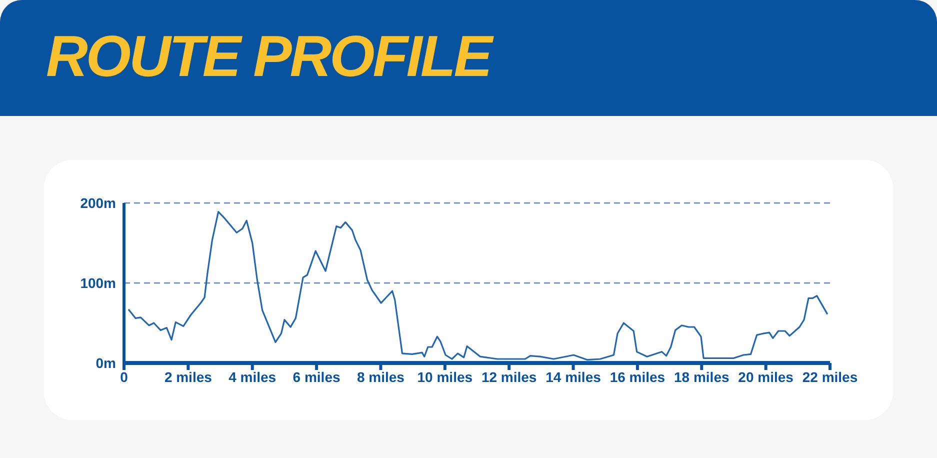 This screenshot has width=937, height=458. Describe the element at coordinates (188, 376) in the screenshot. I see `x-tick-label: 2 miles` at that location.